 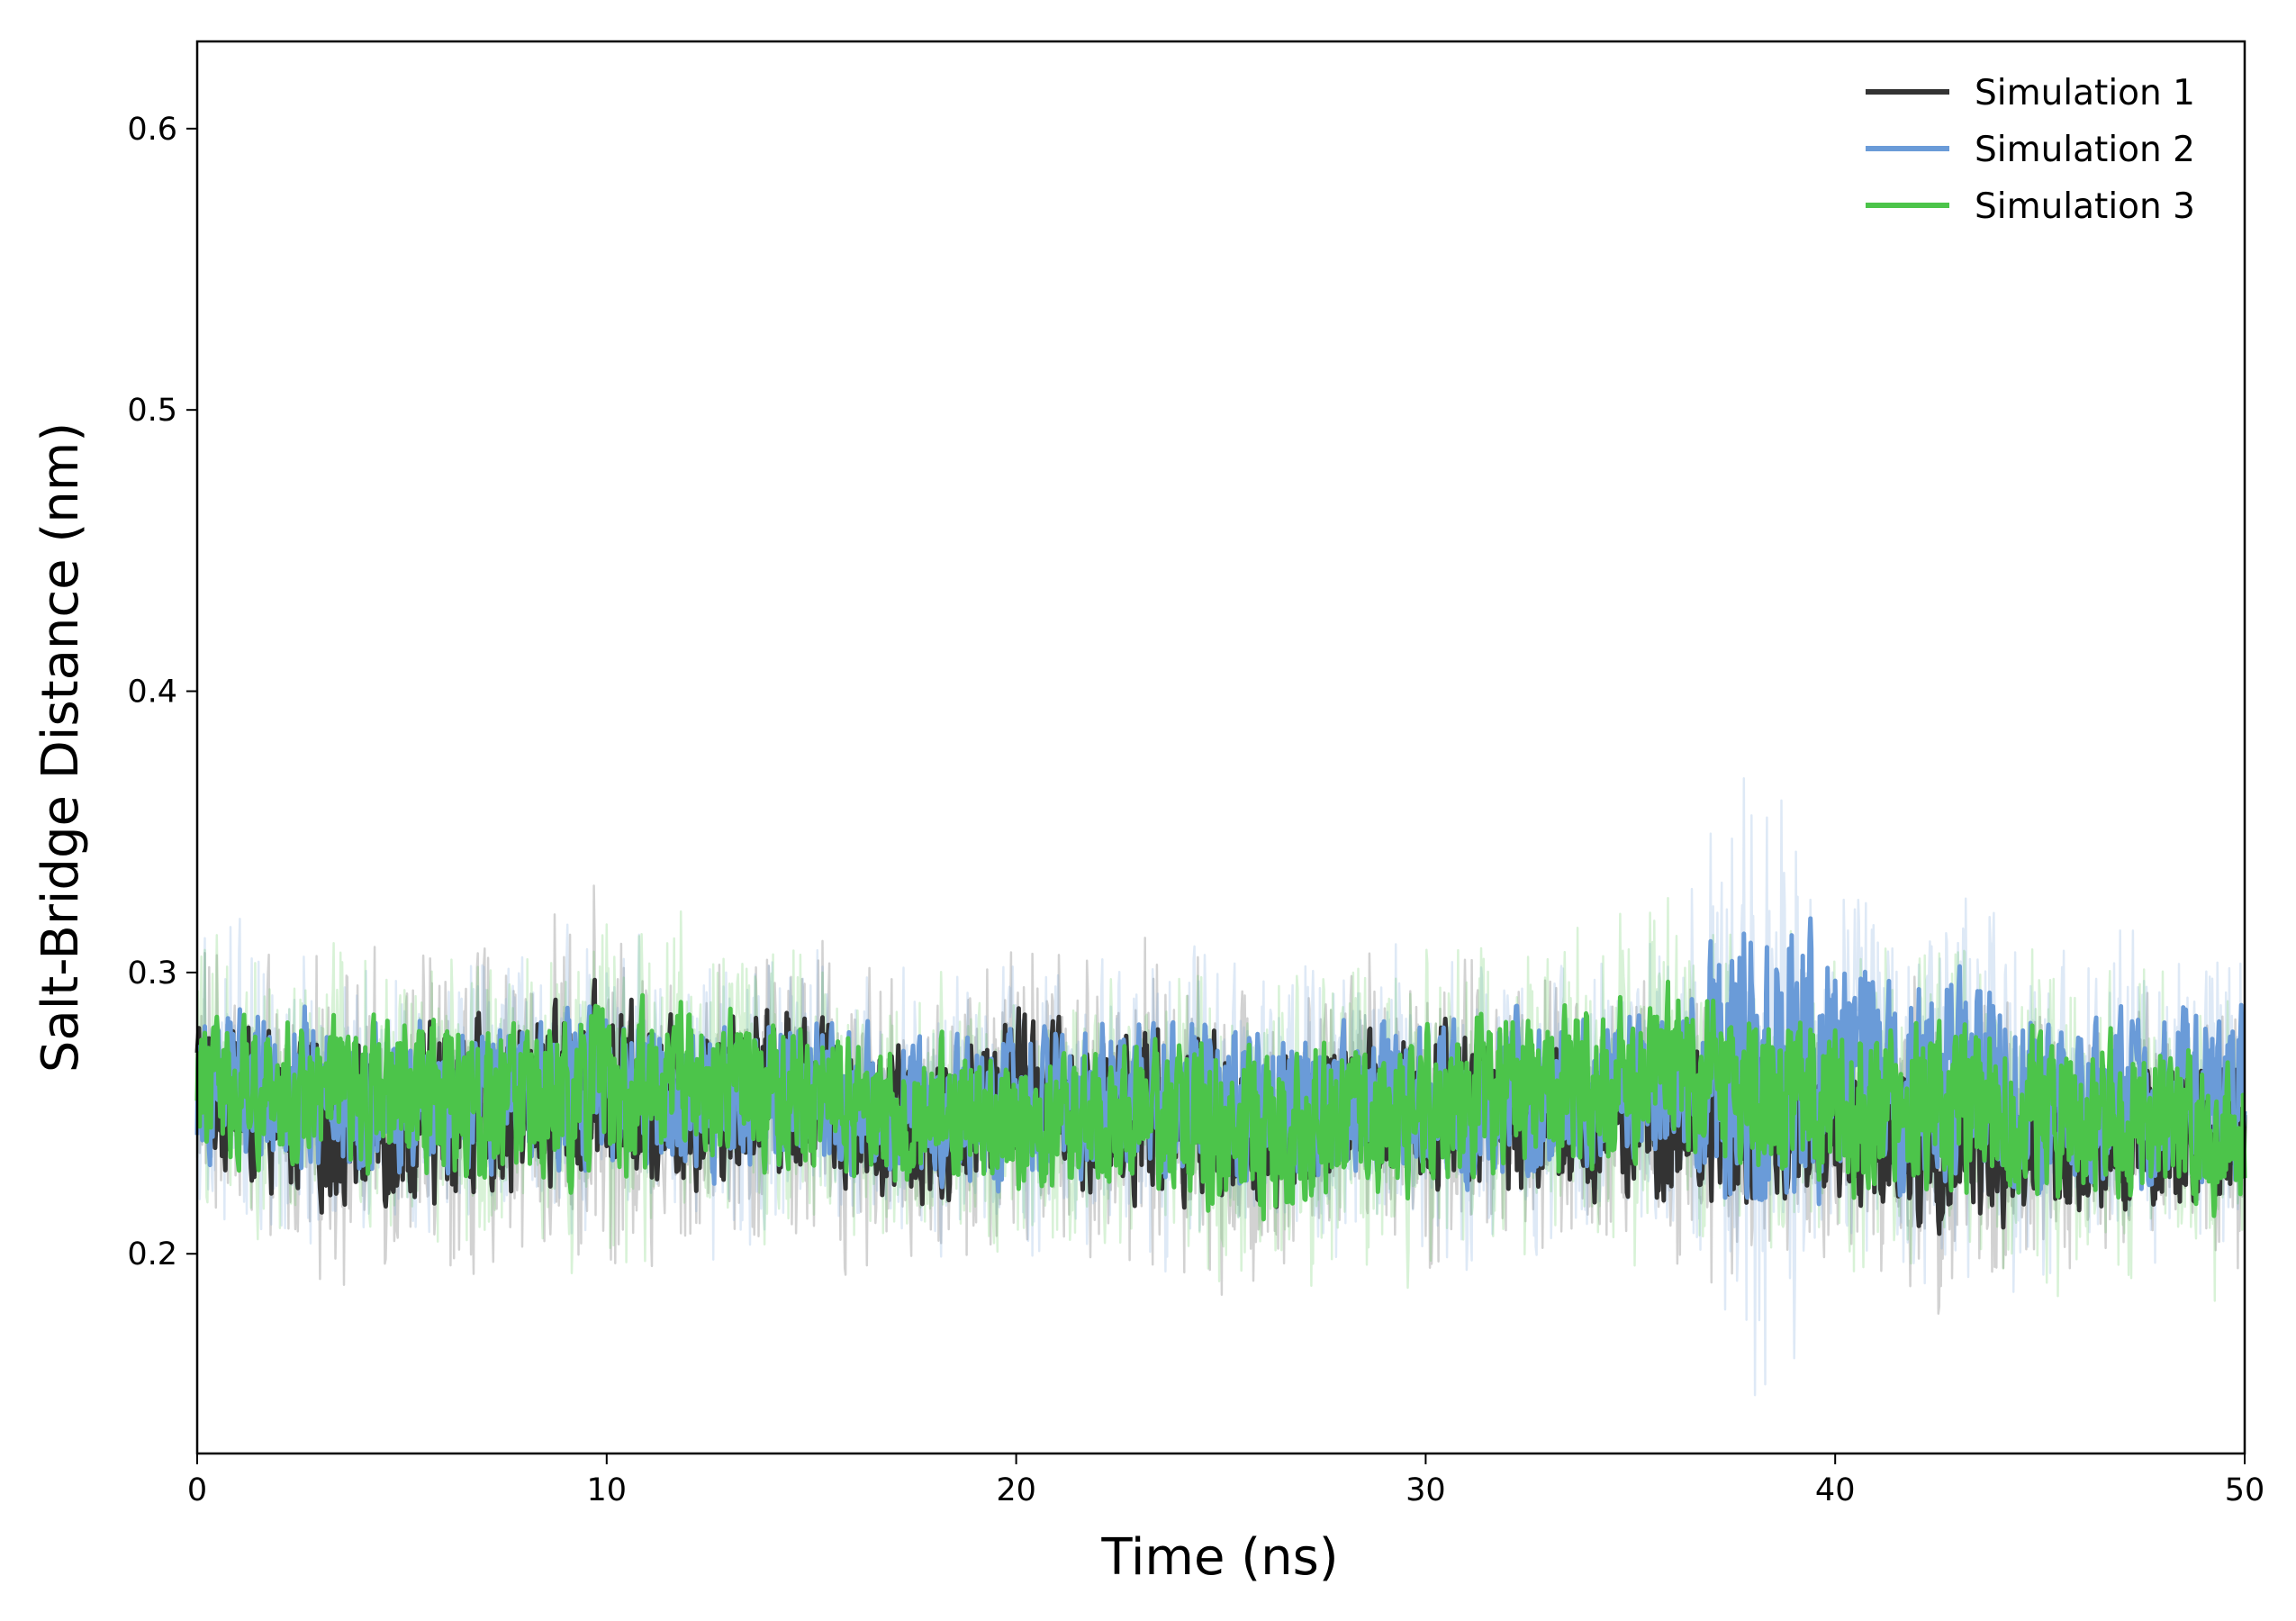 I want to click on legend-label-simulation-1: Simulation 1, so click(x=2085, y=93).